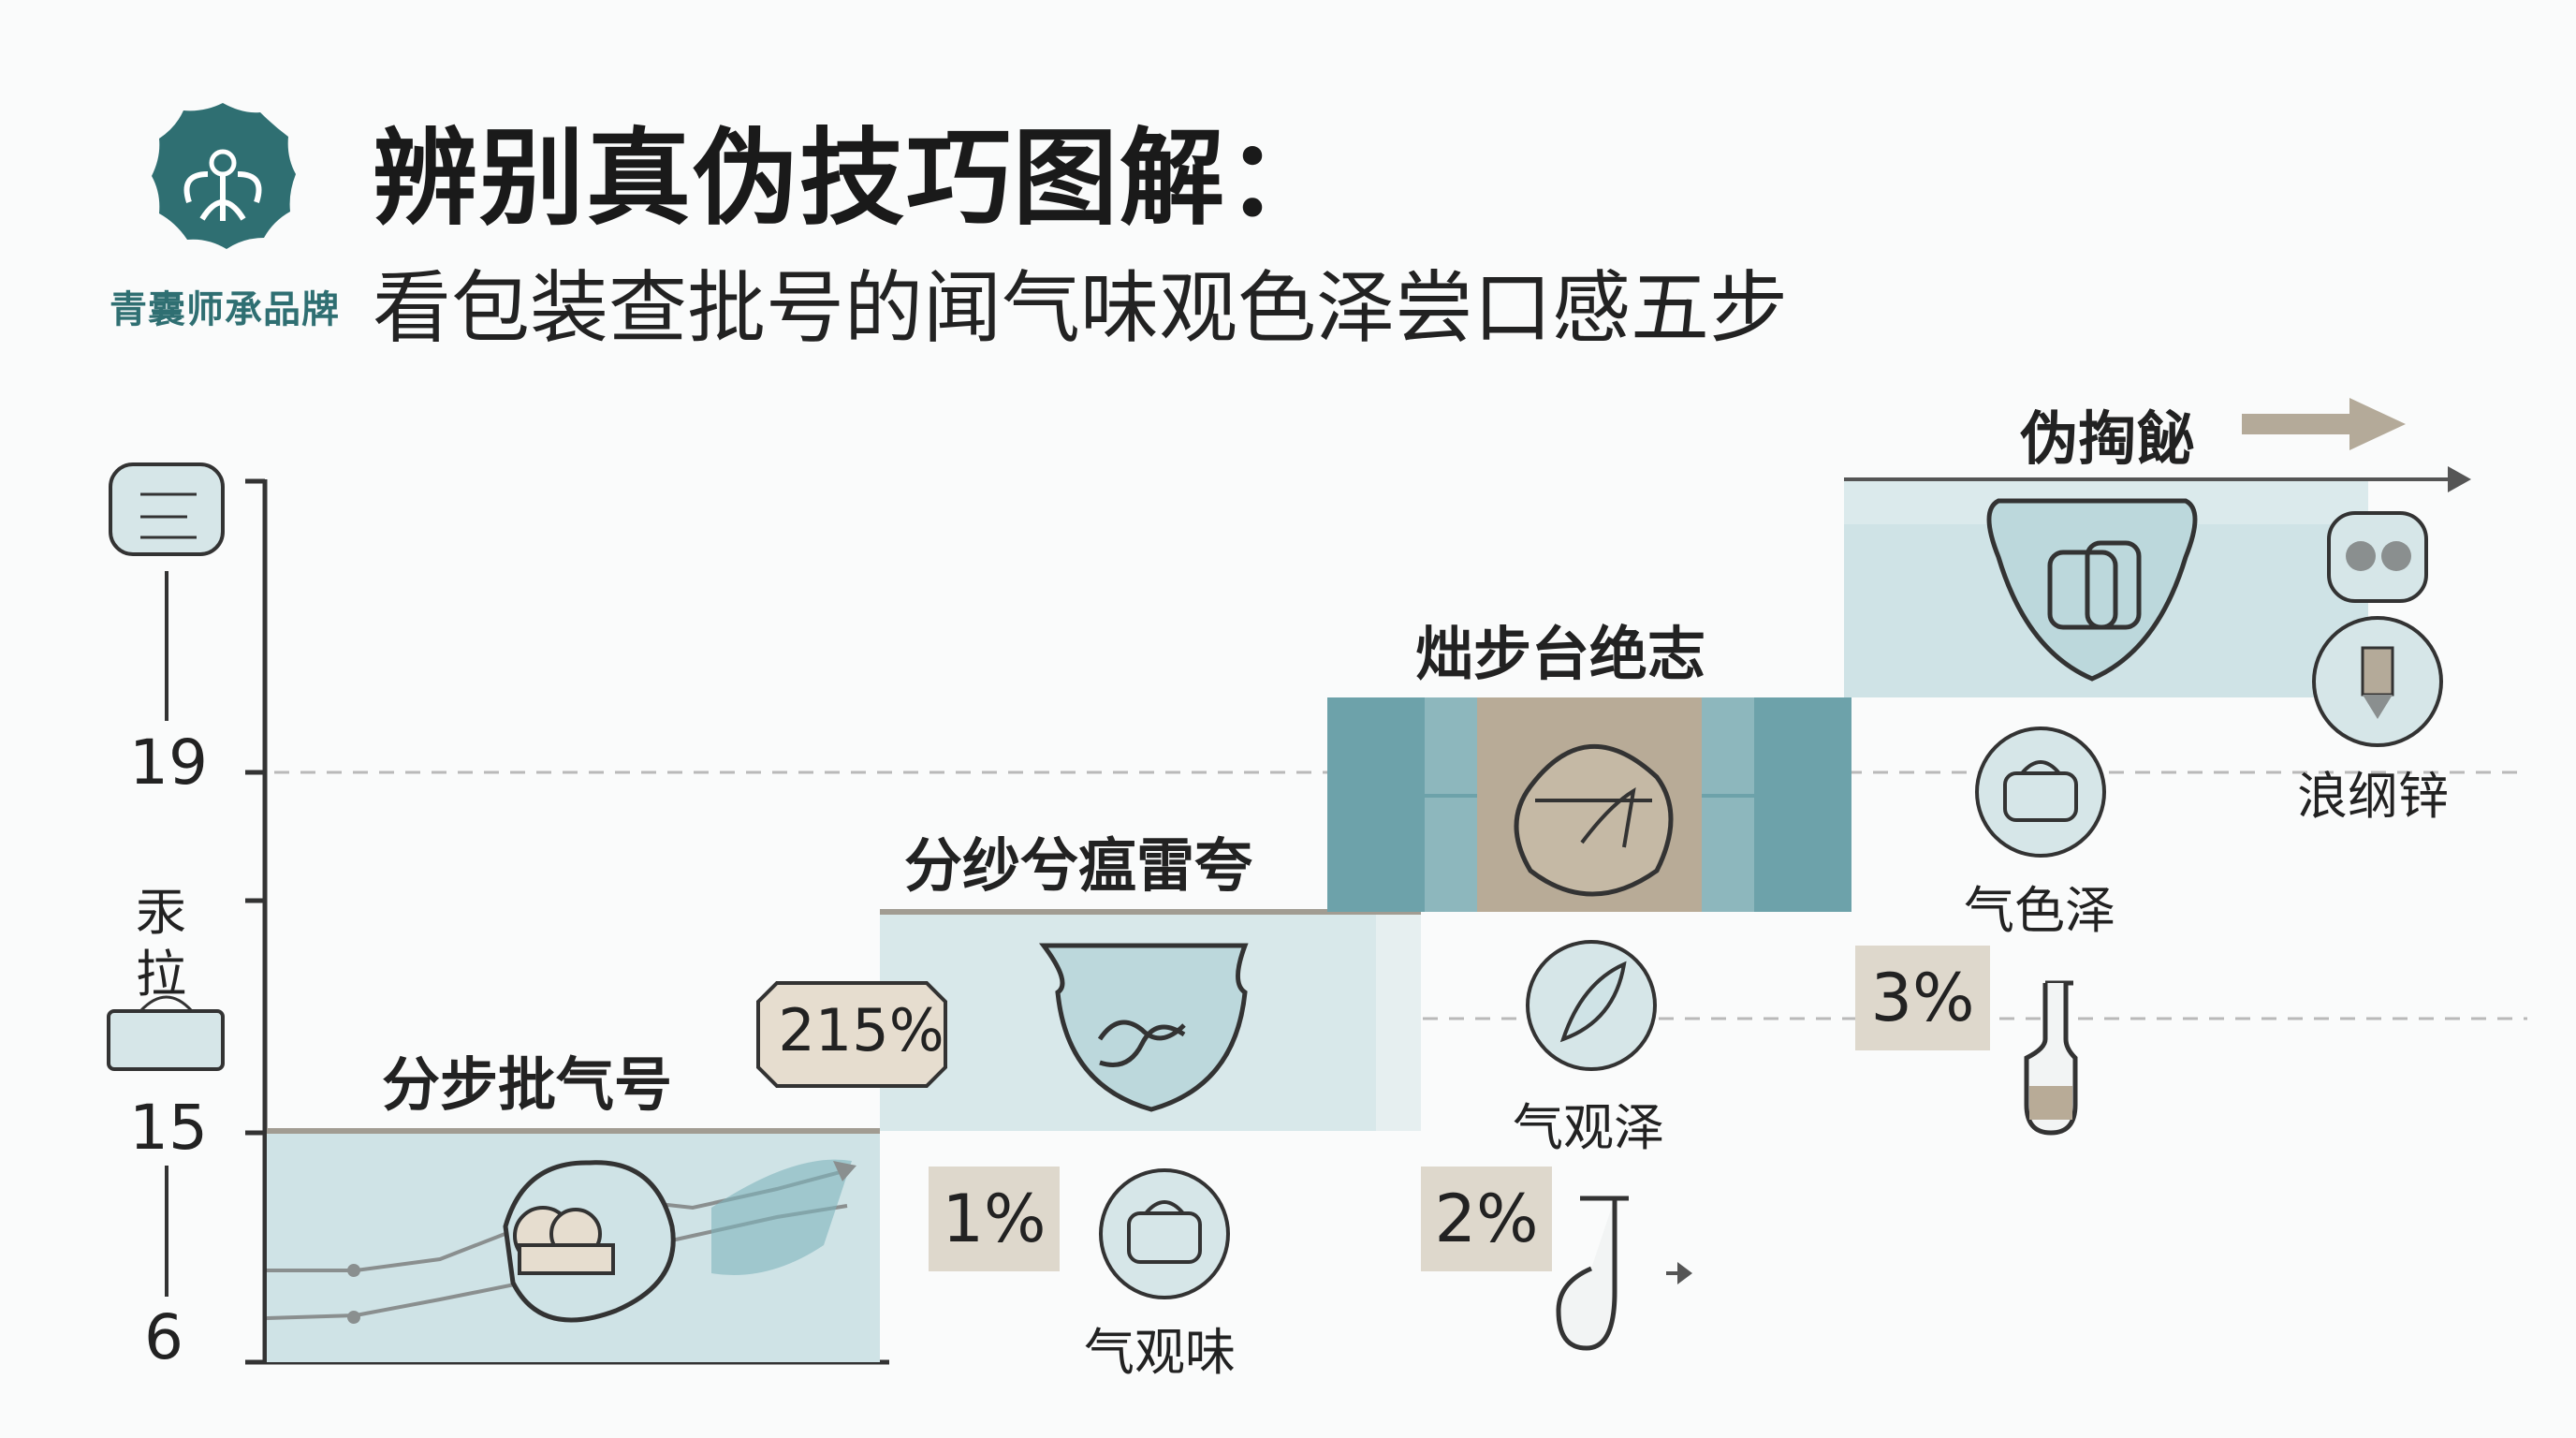 Image resolution: width=2576 pixels, height=1438 pixels. I want to click on step-1-label: 分步批气号, so click(527, 1084).